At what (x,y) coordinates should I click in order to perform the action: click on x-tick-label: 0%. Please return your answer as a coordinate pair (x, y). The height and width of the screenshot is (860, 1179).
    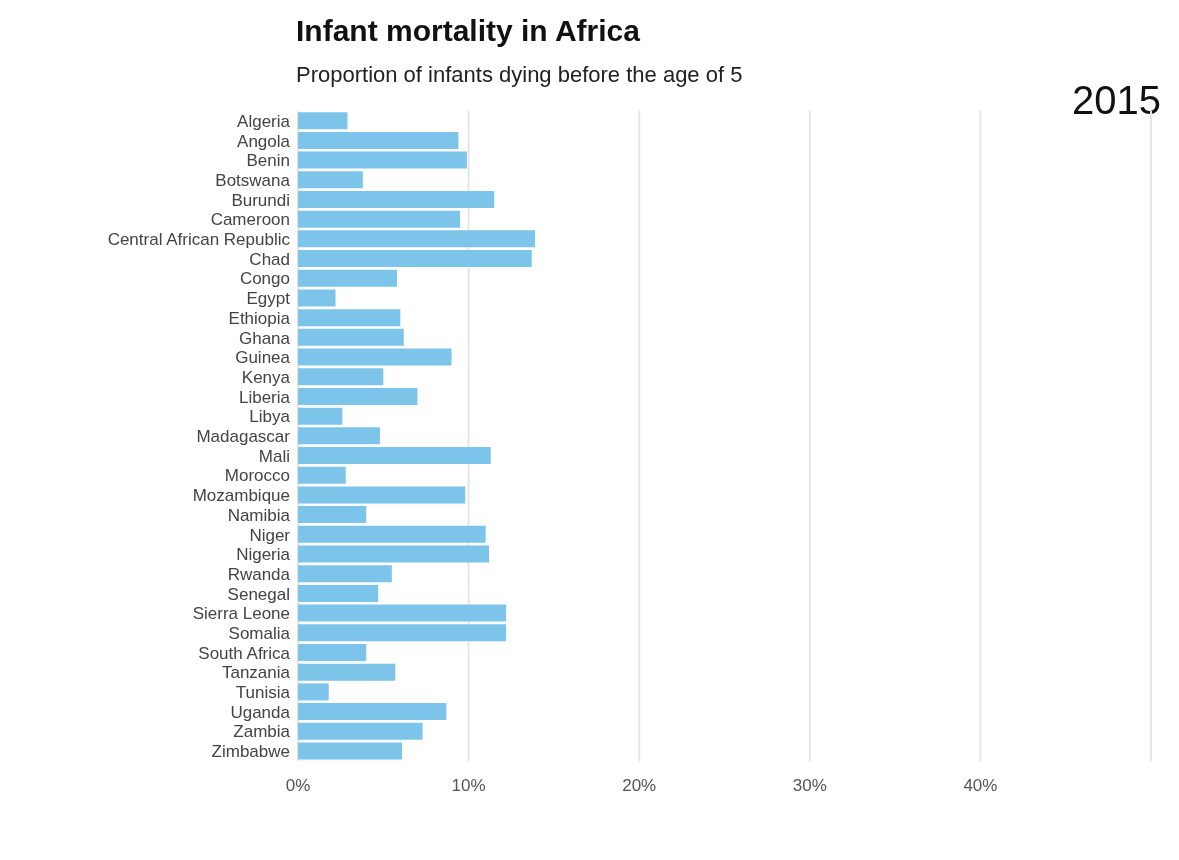
    Looking at the image, I should click on (298, 786).